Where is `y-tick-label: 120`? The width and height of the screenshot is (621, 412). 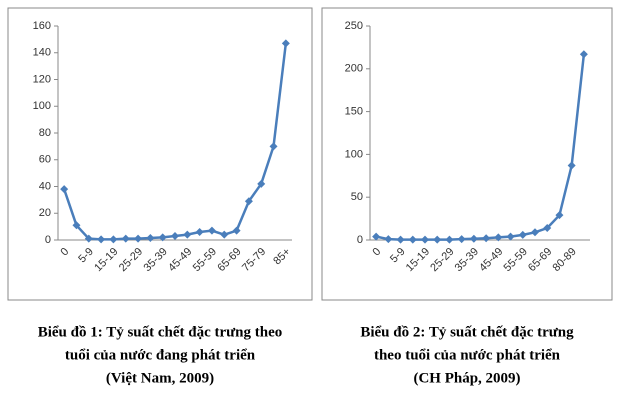
y-tick-label: 120 is located at coordinates (42, 79).